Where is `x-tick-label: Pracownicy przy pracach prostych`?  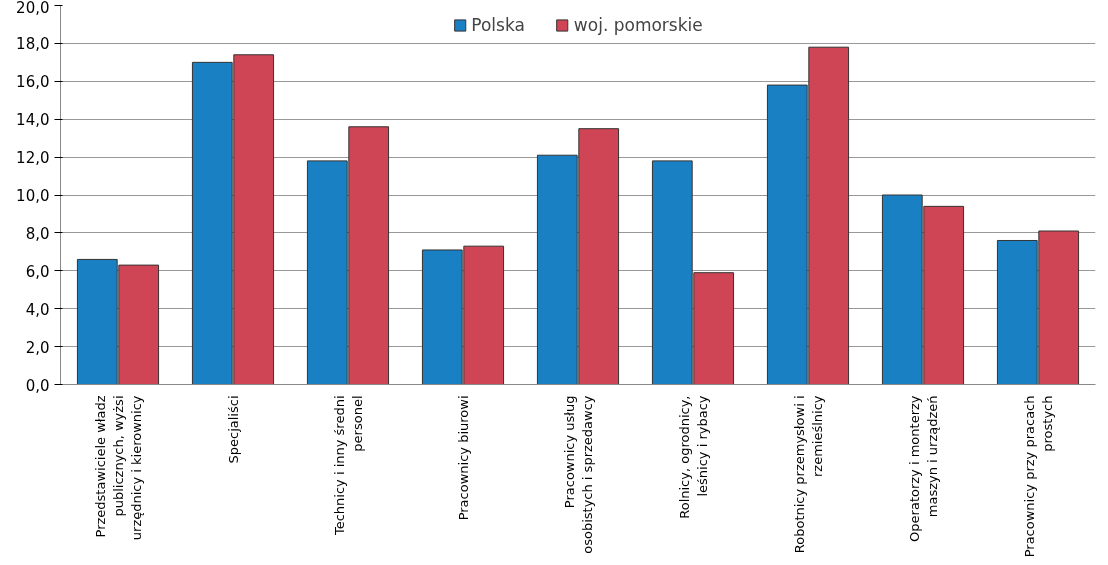
x-tick-label: Pracownicy przy pracach prostych is located at coordinates (1038, 476).